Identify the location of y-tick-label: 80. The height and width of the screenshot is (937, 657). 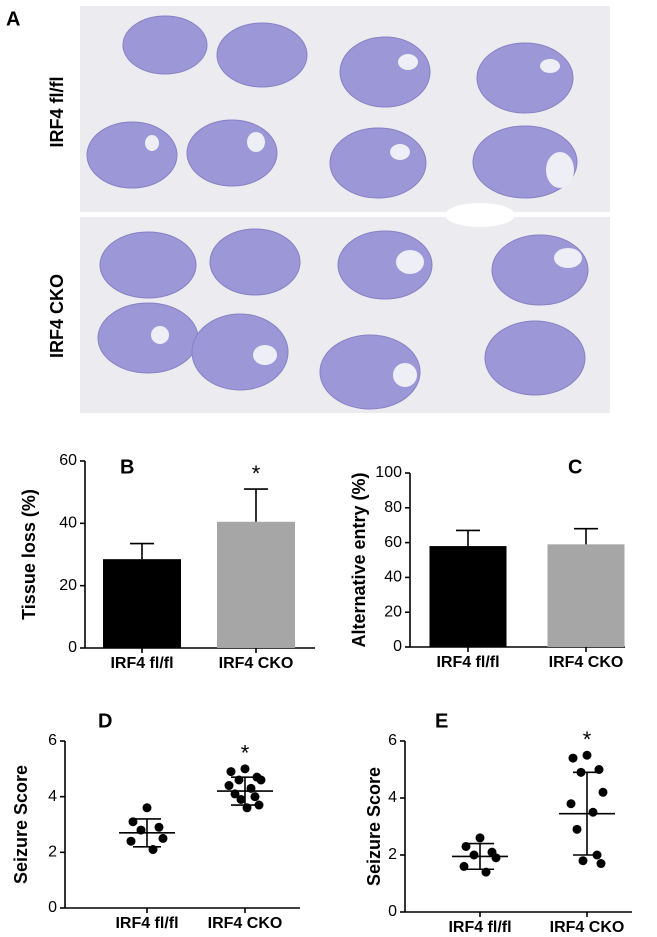
(393, 507).